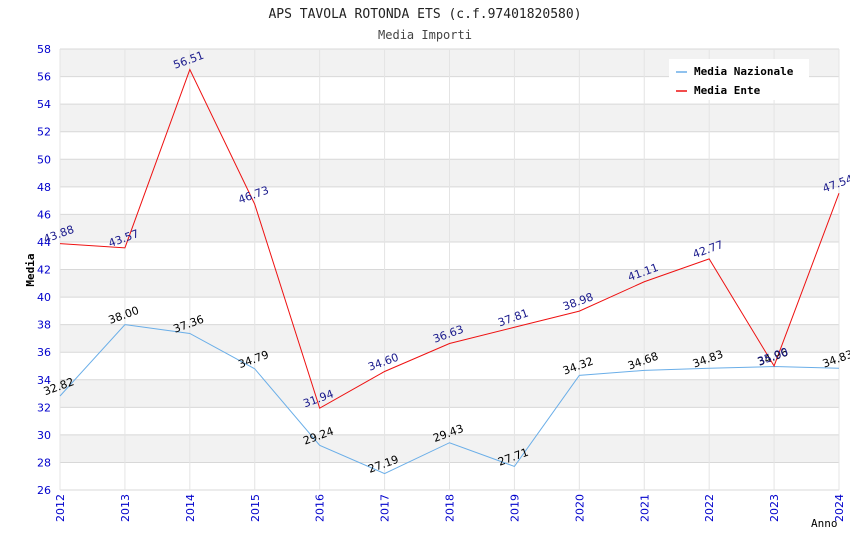 The image size is (850, 550). Describe the element at coordinates (643, 361) in the screenshot. I see `data-label: 34.68` at that location.